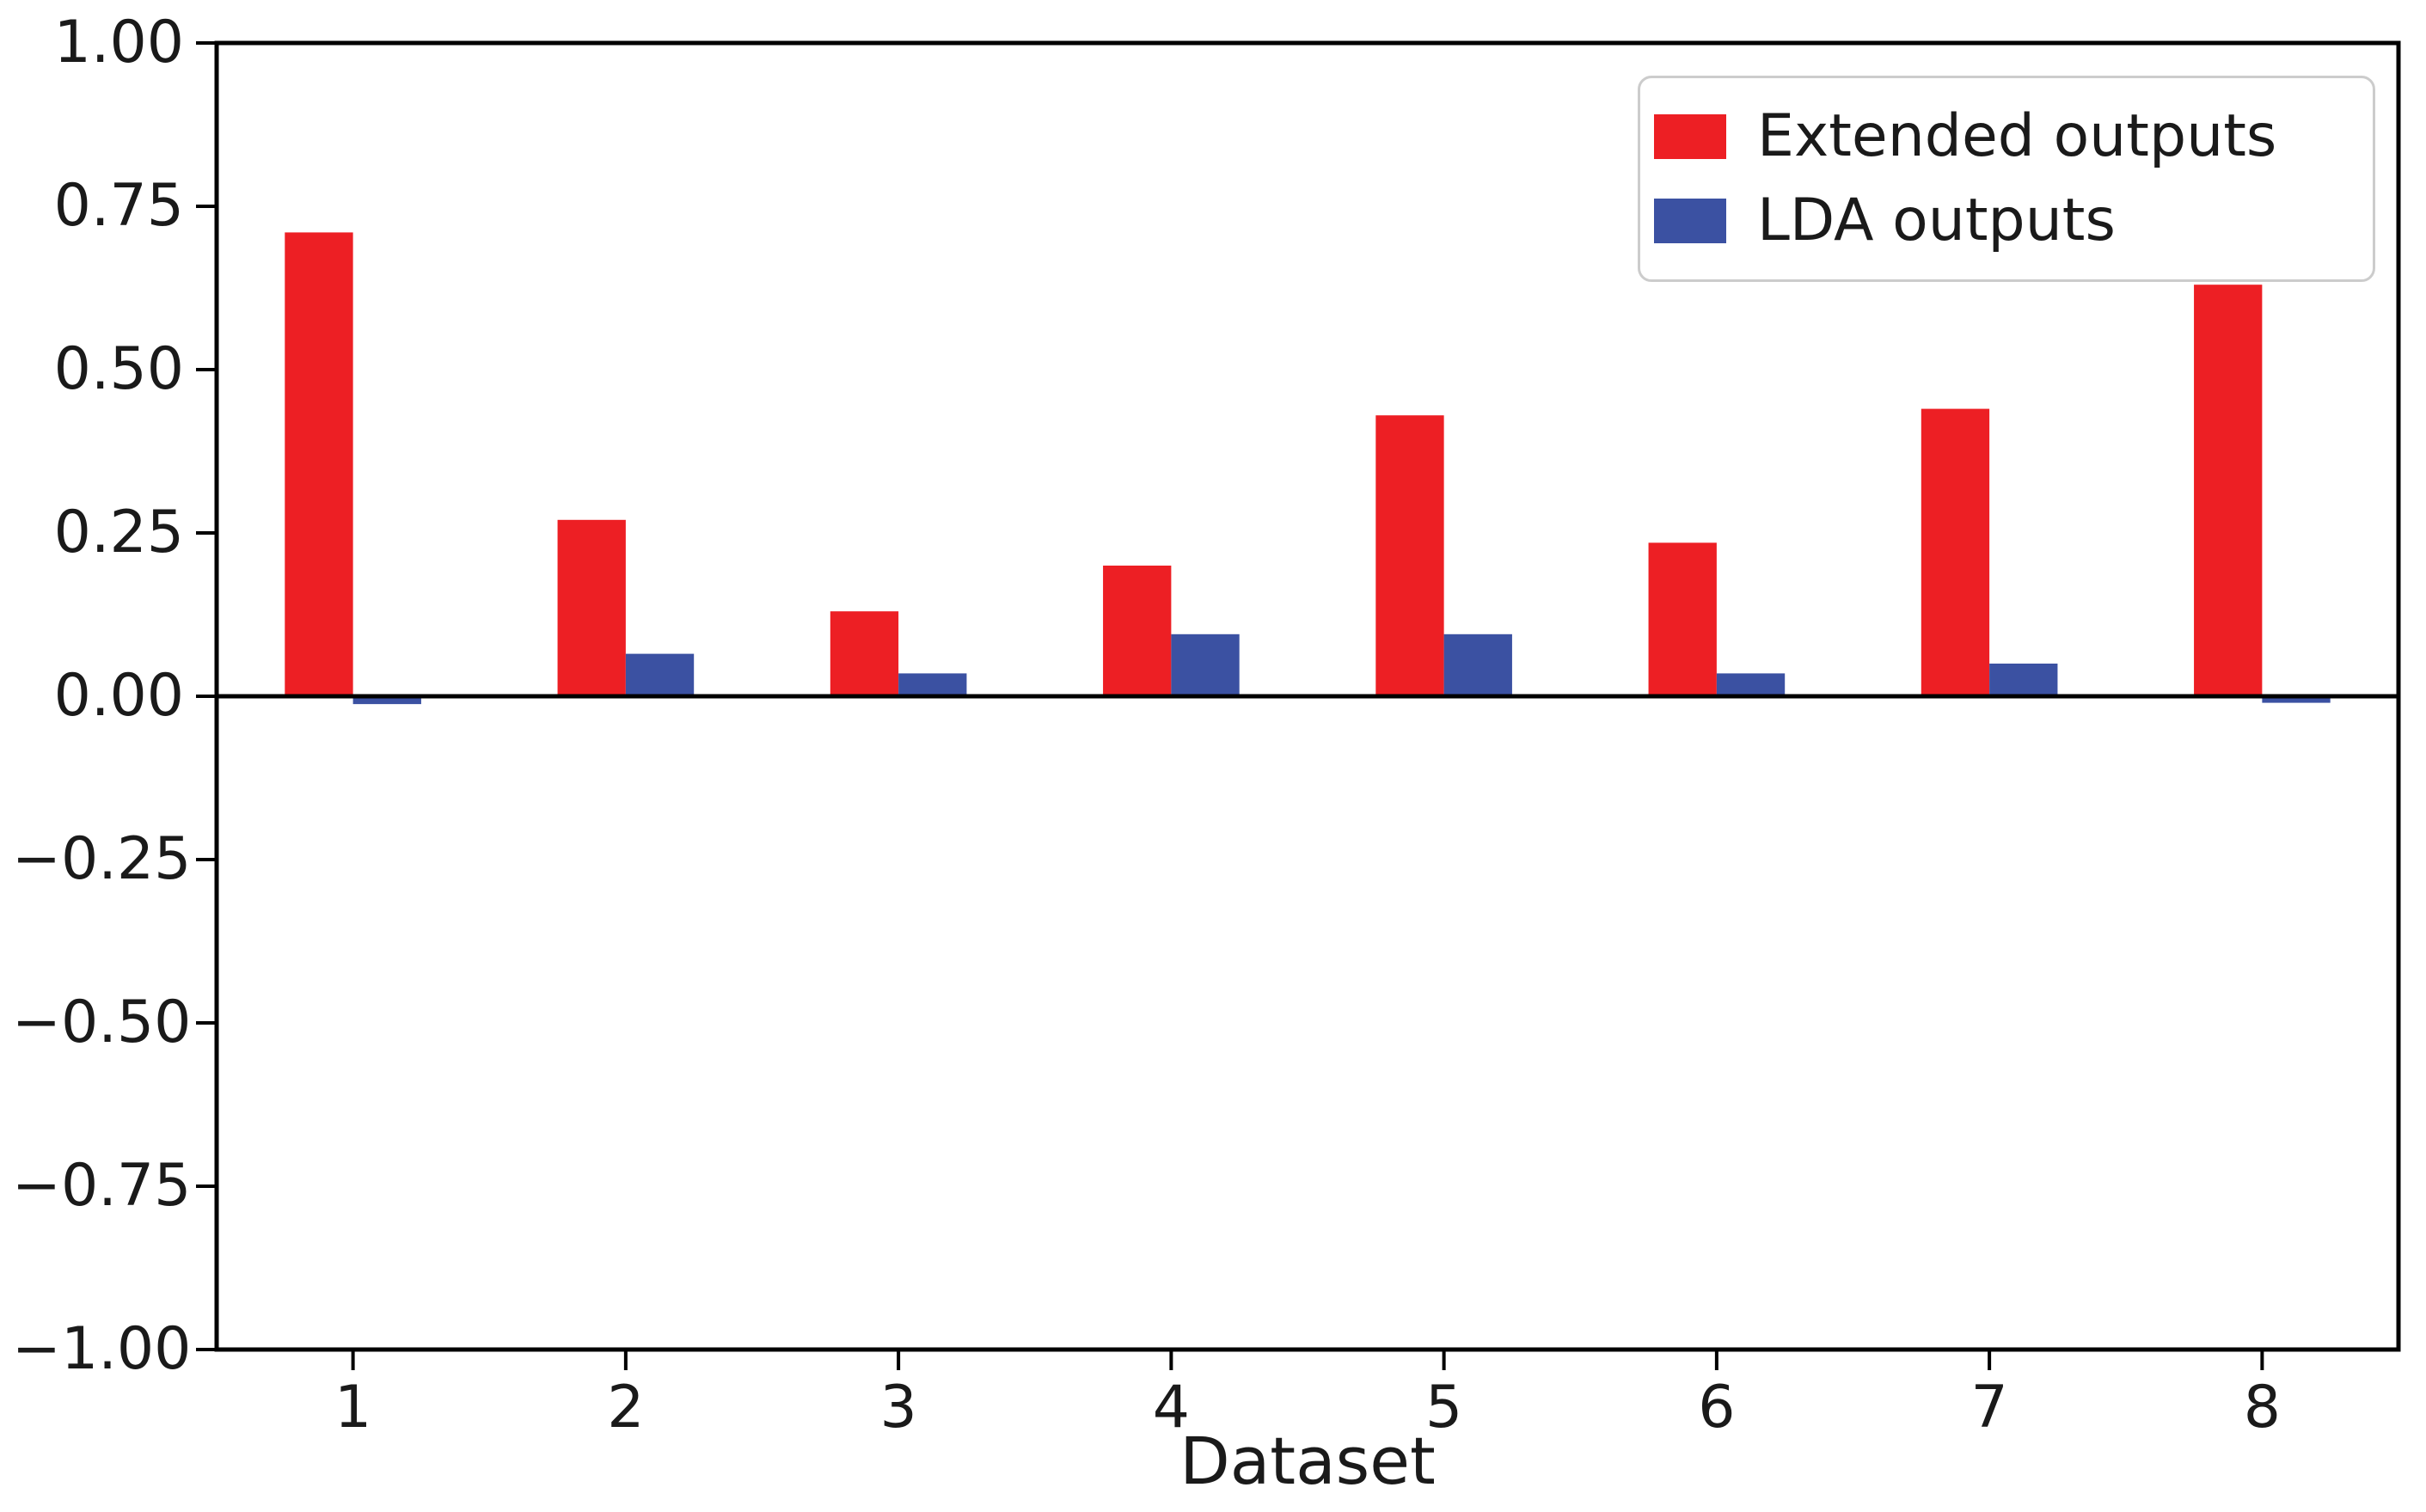 The width and height of the screenshot is (2426, 1512). I want to click on y-tick-label: 0.75, so click(118, 206).